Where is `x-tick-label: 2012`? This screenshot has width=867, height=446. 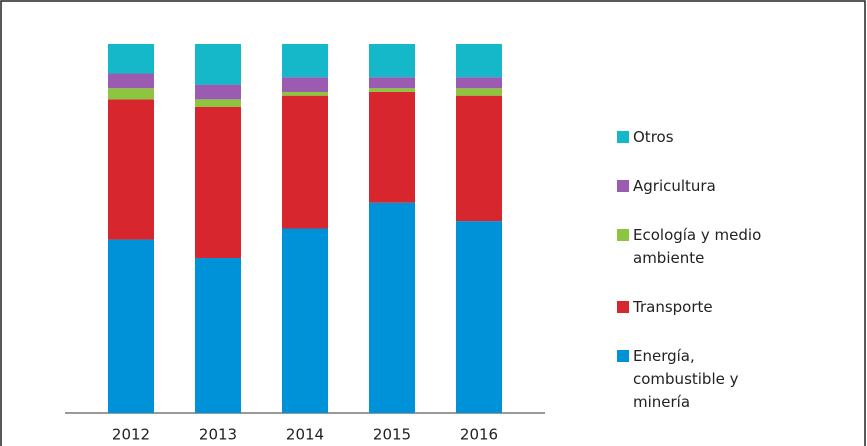
x-tick-label: 2012 is located at coordinates (131, 435).